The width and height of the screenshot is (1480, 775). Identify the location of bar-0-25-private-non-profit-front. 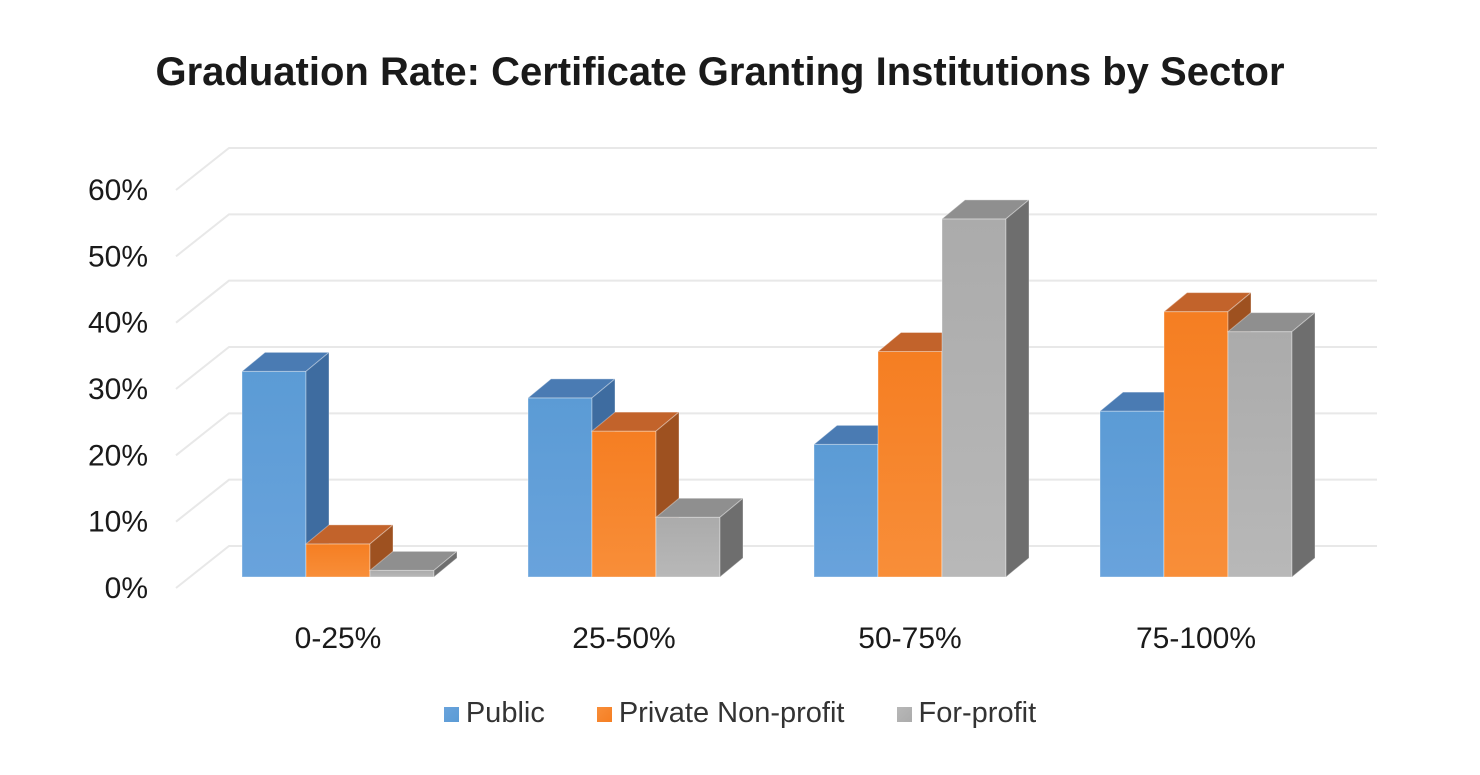
(338, 560).